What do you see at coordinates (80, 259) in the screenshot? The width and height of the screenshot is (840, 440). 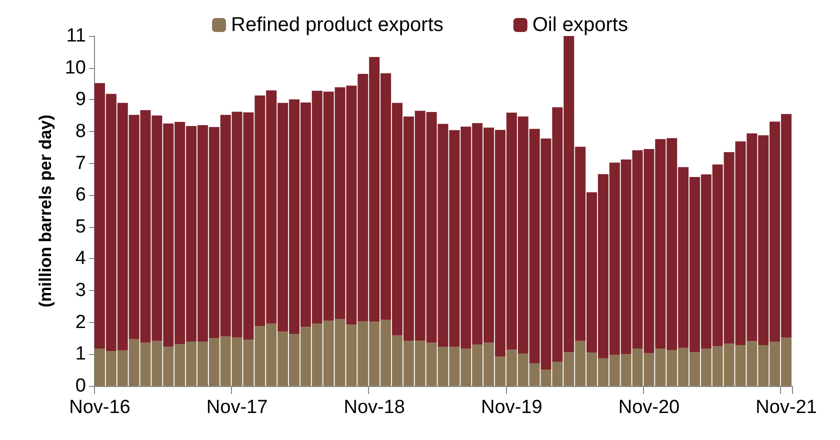 I see `y-tick-label: 4` at bounding box center [80, 259].